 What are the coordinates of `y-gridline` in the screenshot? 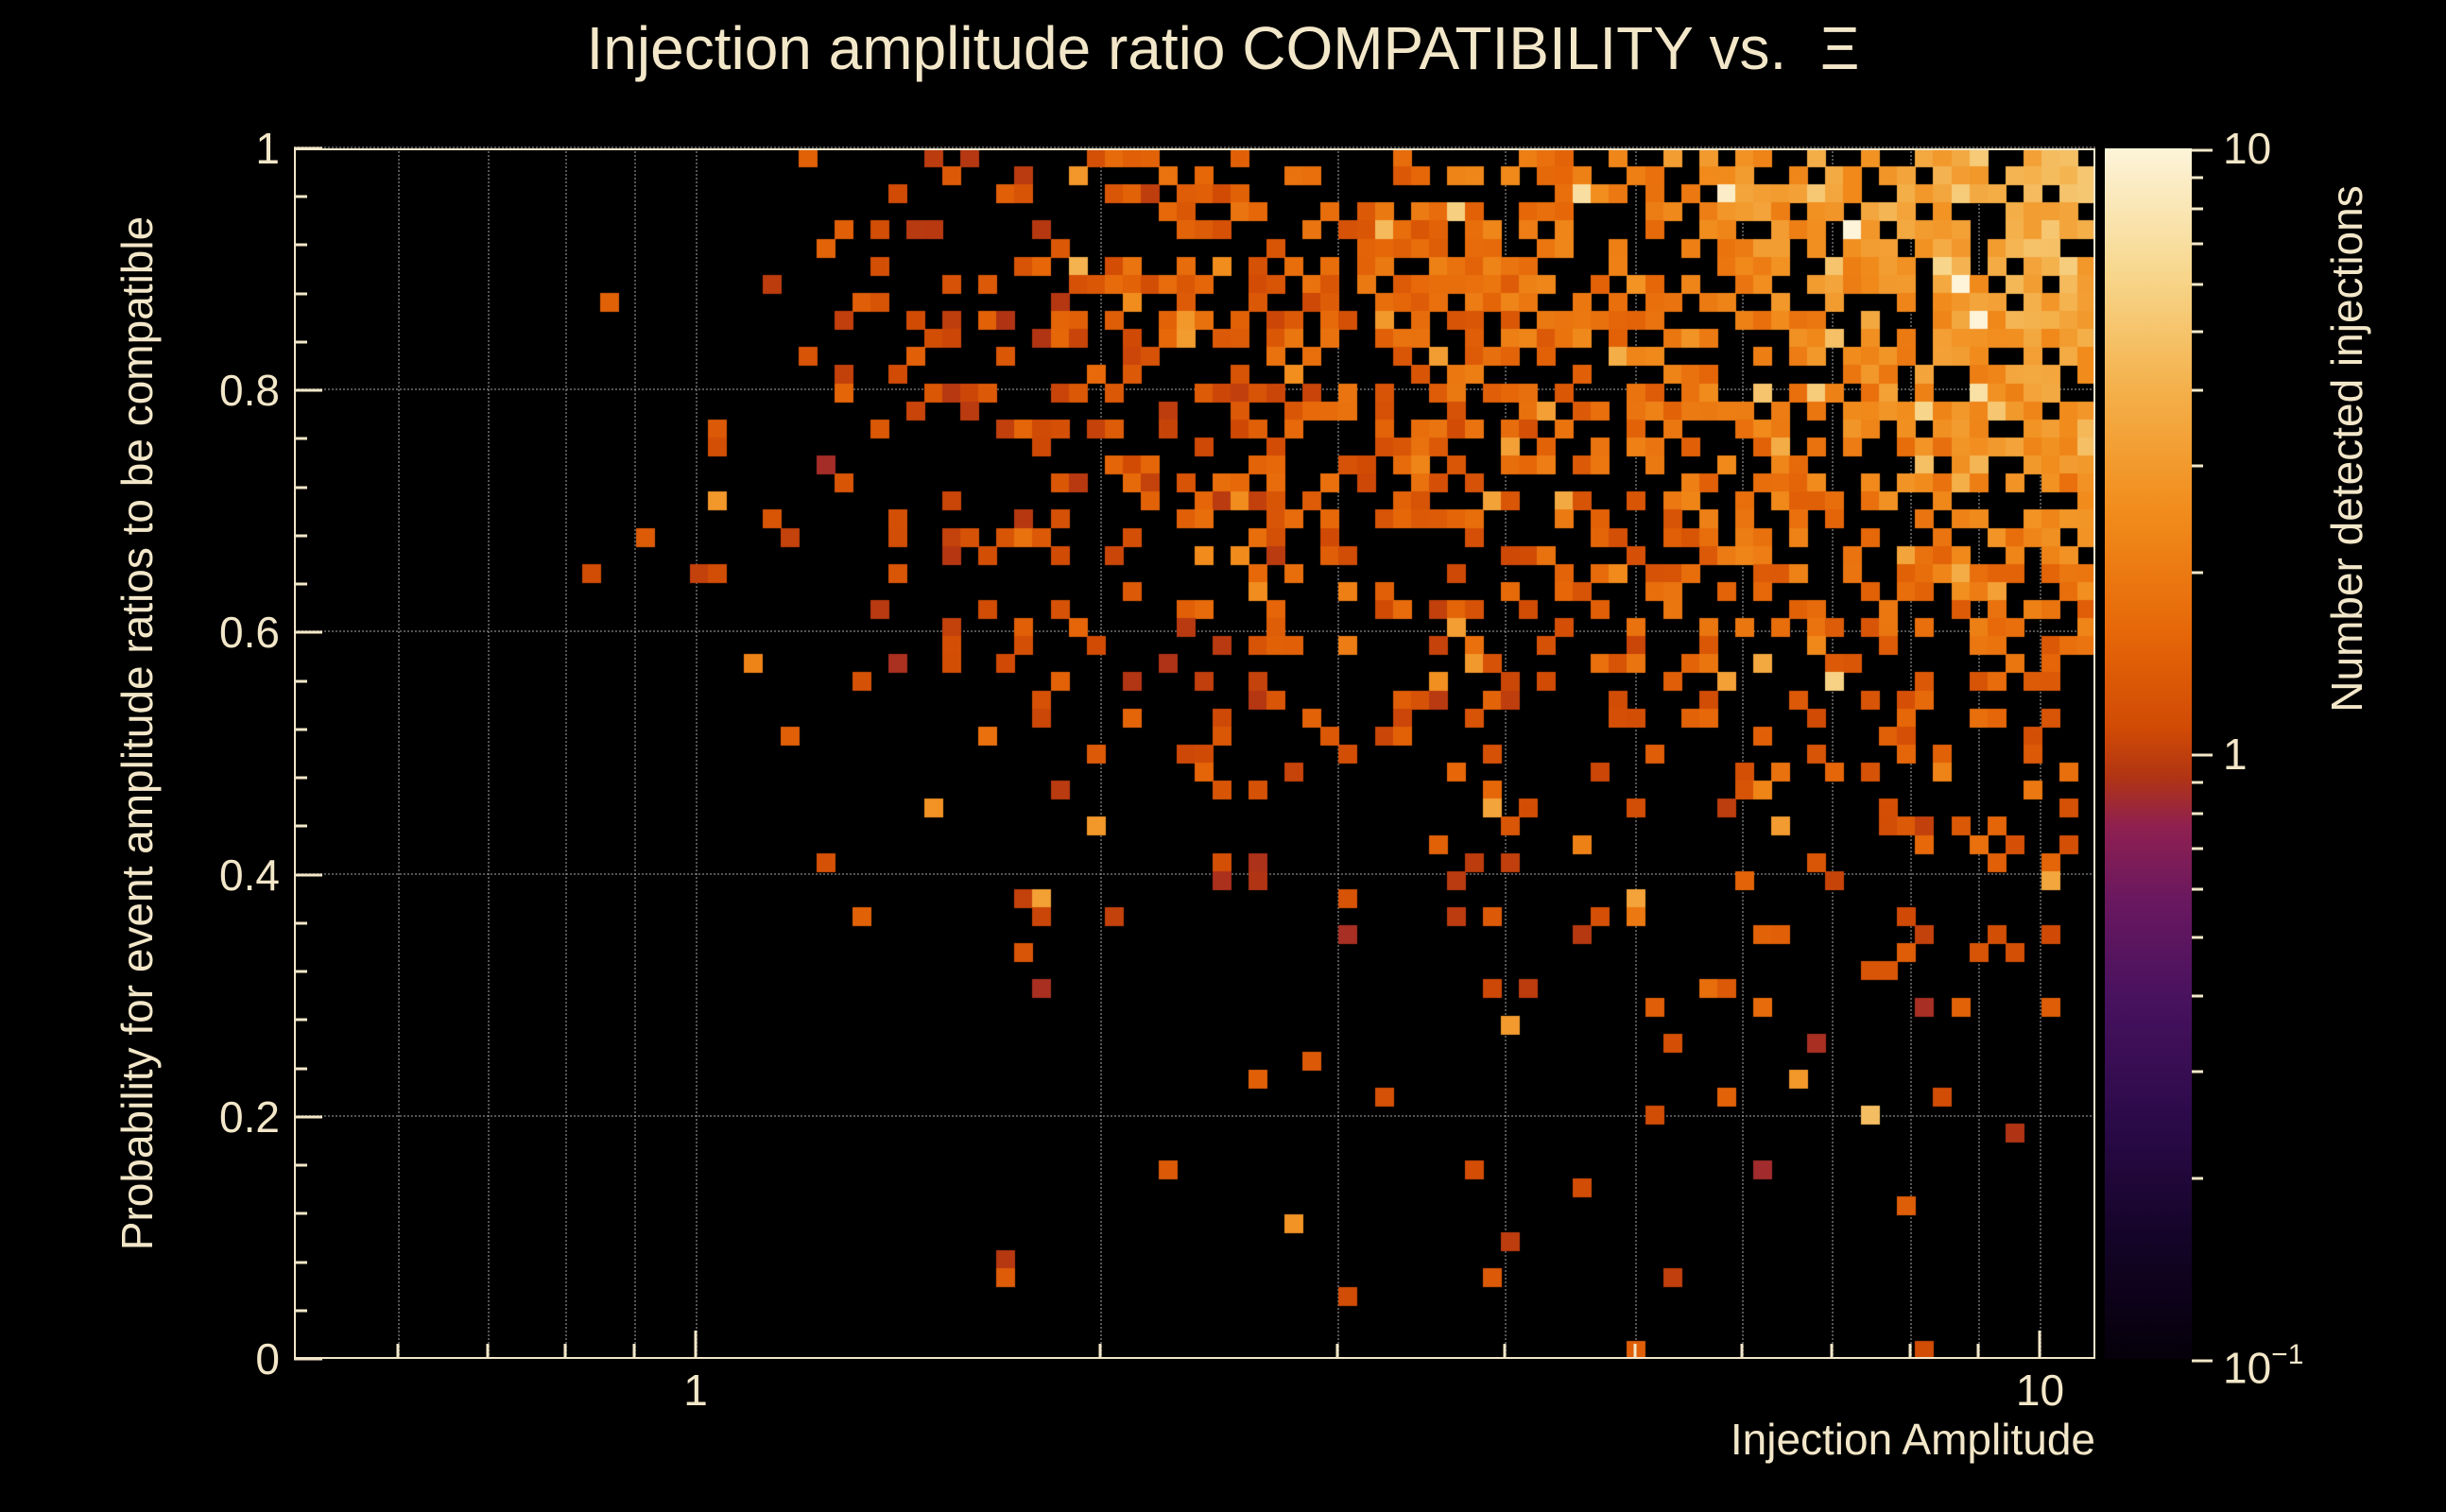 It's located at (1194, 147).